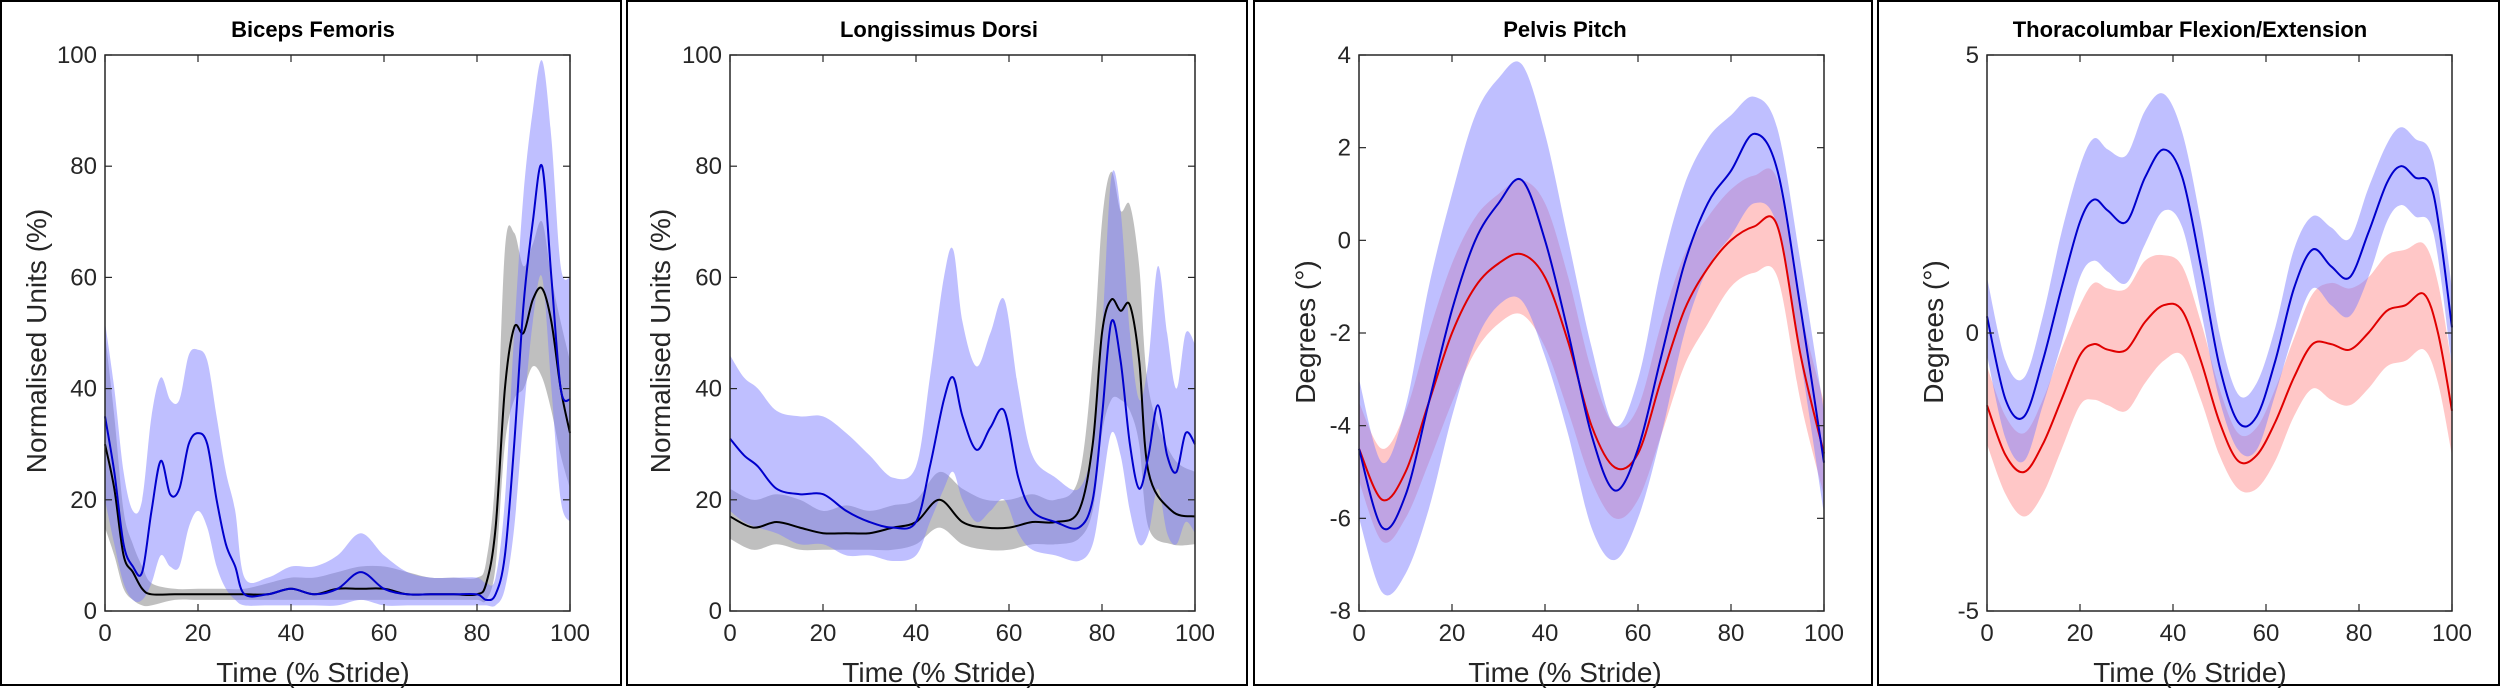 The width and height of the screenshot is (2500, 688). Describe the element at coordinates (1972, 55) in the screenshot. I see `y-tick-label: 5` at that location.